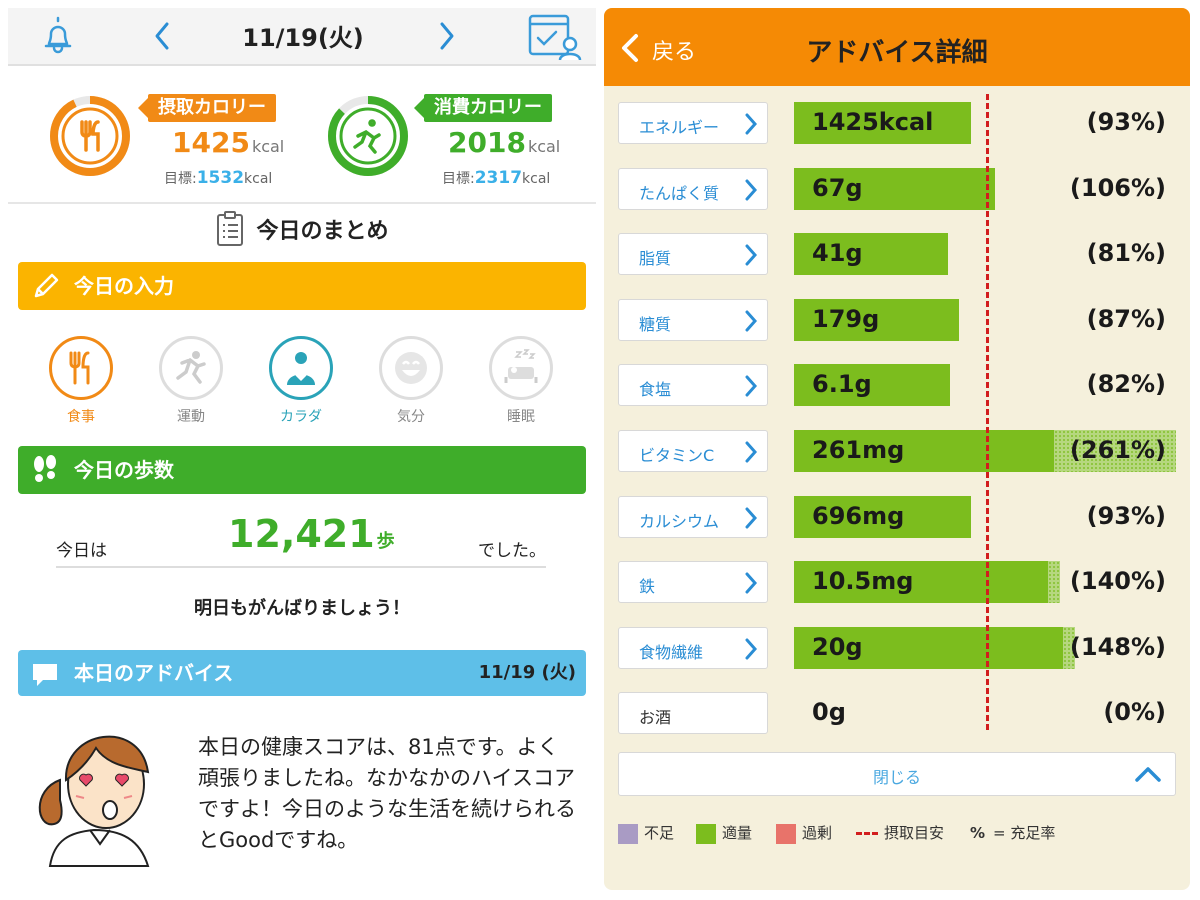  What do you see at coordinates (674, 52) in the screenshot?
I see `back-label: 戻る` at bounding box center [674, 52].